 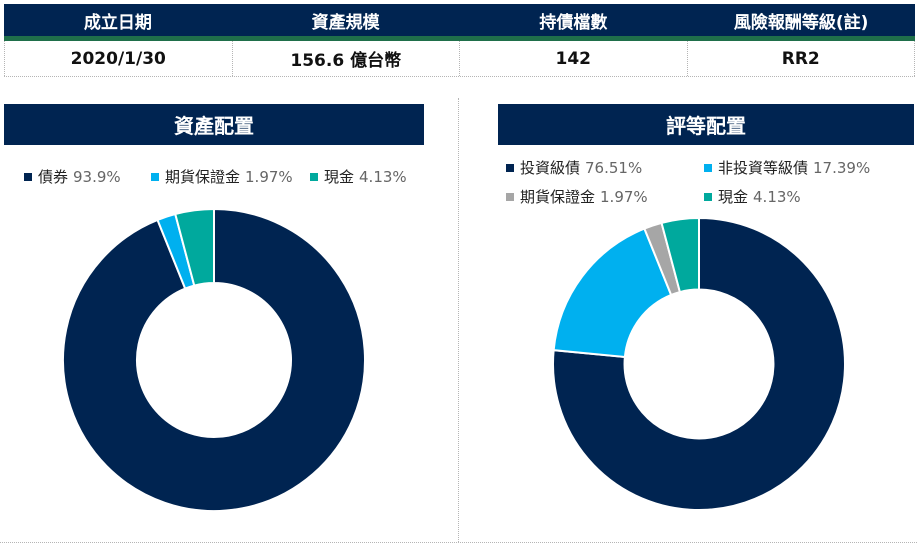 I want to click on value-risk-level: RR2, so click(x=801, y=58).